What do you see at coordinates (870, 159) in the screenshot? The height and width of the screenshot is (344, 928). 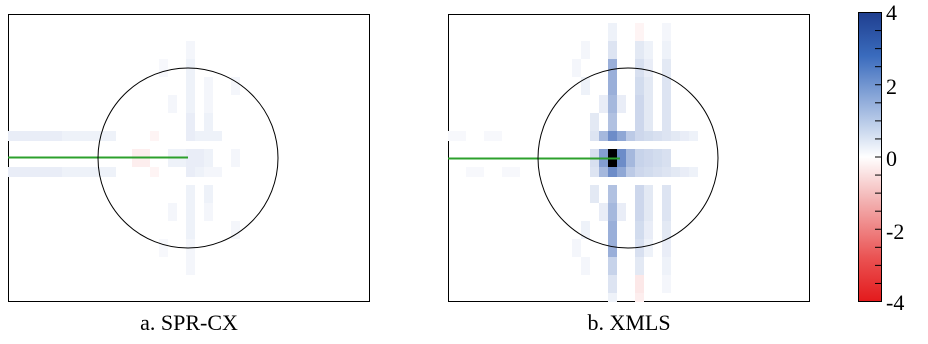 I see `colorbar` at bounding box center [870, 159].